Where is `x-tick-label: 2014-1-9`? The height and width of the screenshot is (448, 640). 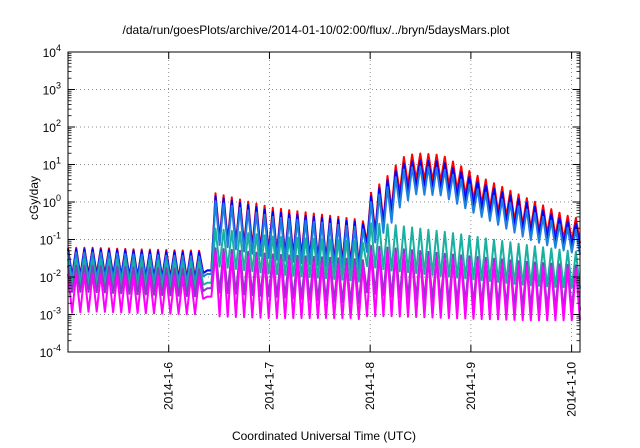
x-tick-label: 2014-1-9 is located at coordinates (471, 386).